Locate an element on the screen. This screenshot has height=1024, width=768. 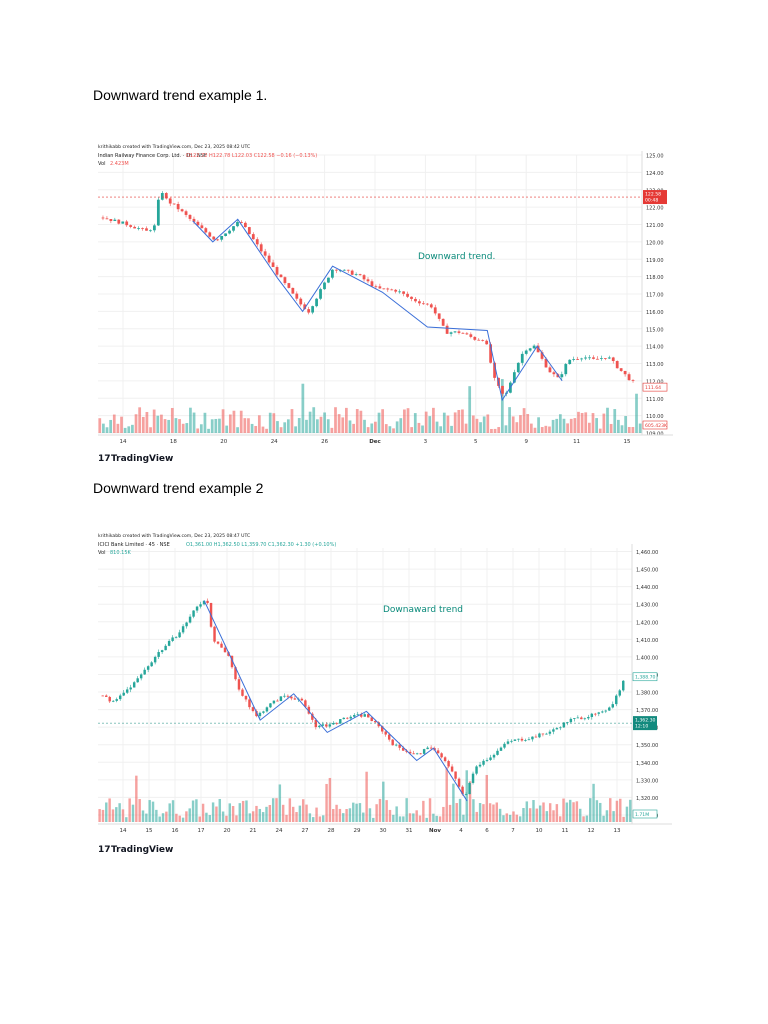
y-tick-label: 1,410.00 is located at coordinates (647, 641).